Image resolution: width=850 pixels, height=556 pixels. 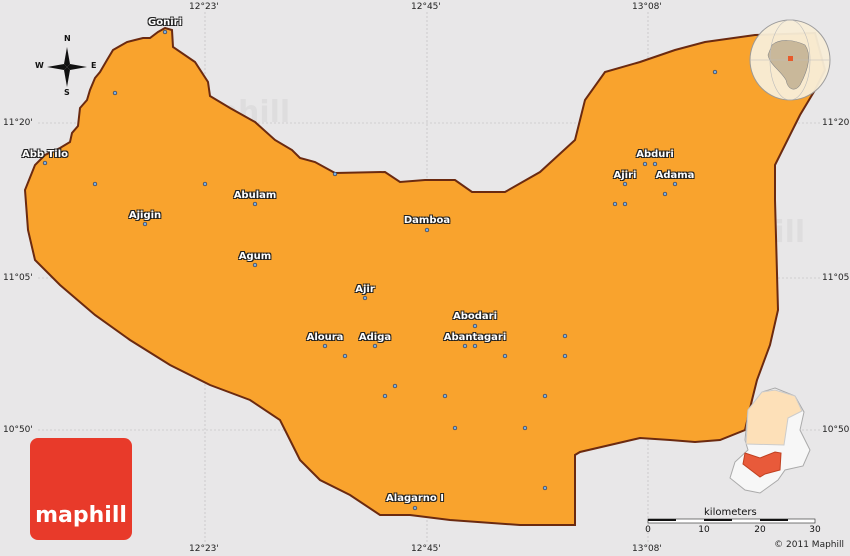 What do you see at coordinates (475, 337) in the screenshot?
I see `city-label: Abantagari` at bounding box center [475, 337].